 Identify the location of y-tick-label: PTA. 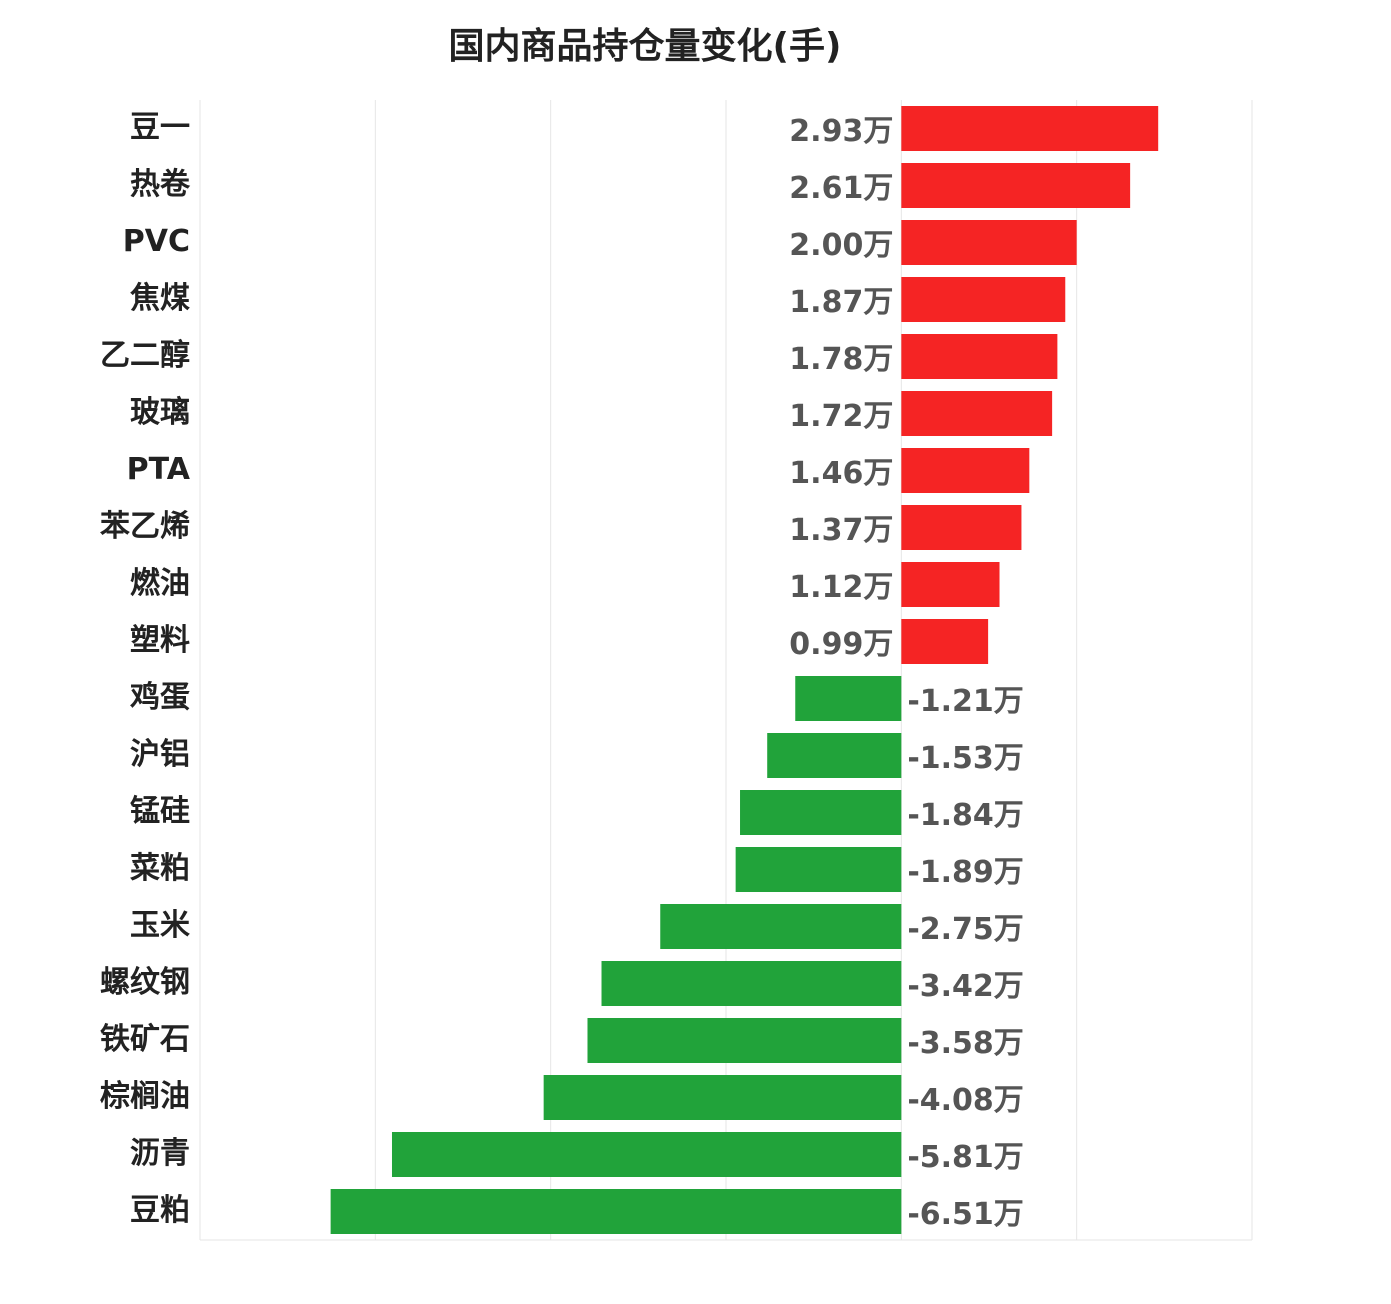
(159, 469).